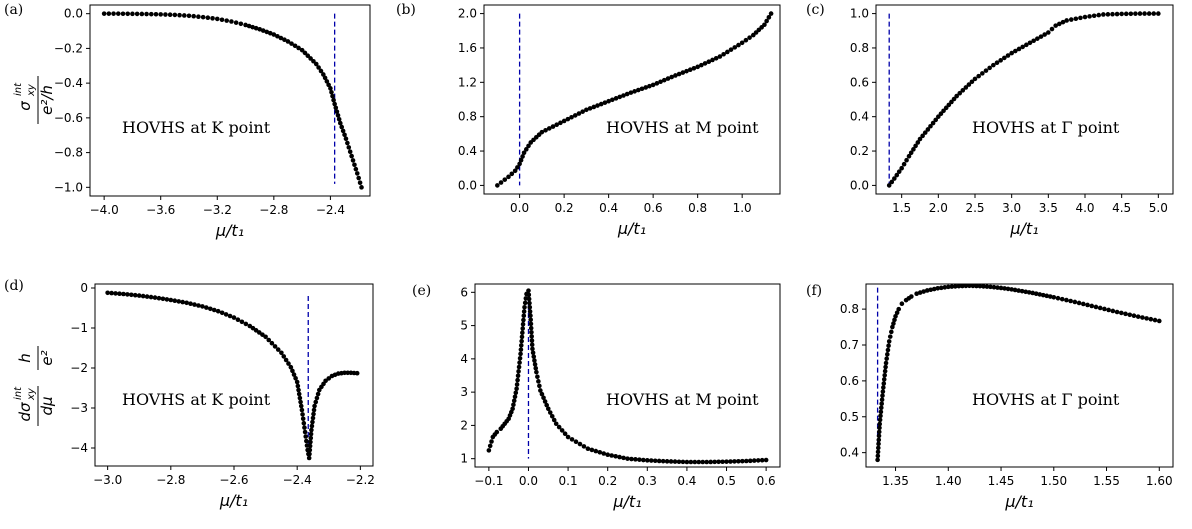 This screenshot has width=1192, height=529. I want to click on x-tick-label: 1.45, so click(1001, 481).